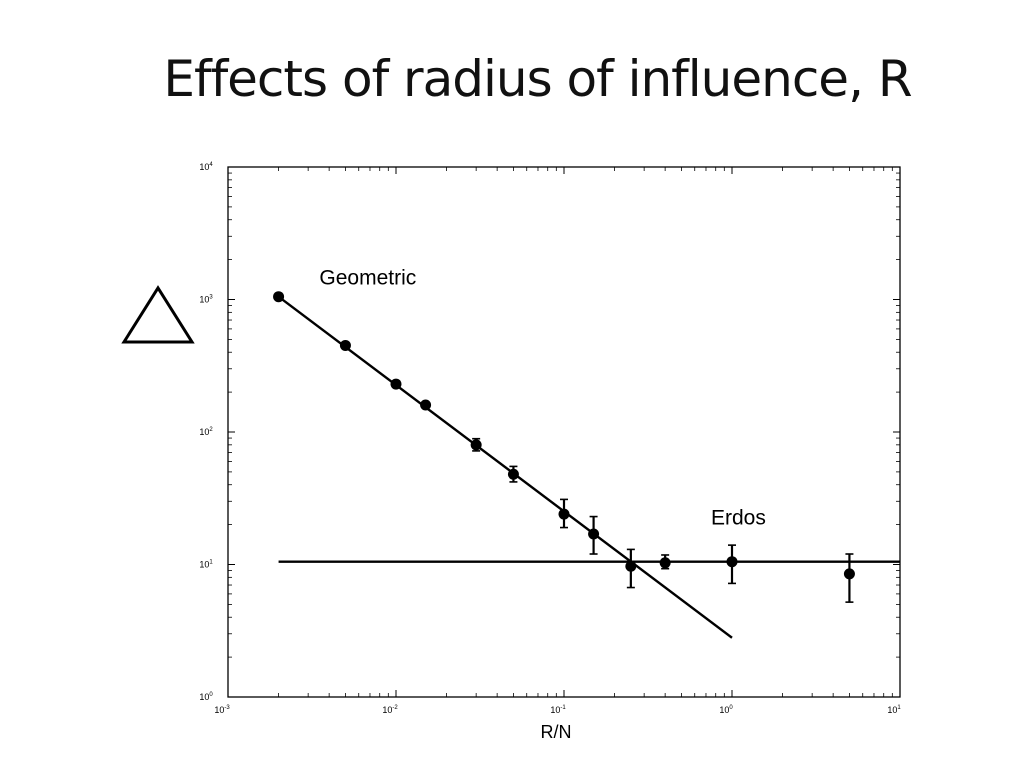 This screenshot has width=1024, height=768. I want to click on slide-title: Effects of radius of influence, R, so click(537, 79).